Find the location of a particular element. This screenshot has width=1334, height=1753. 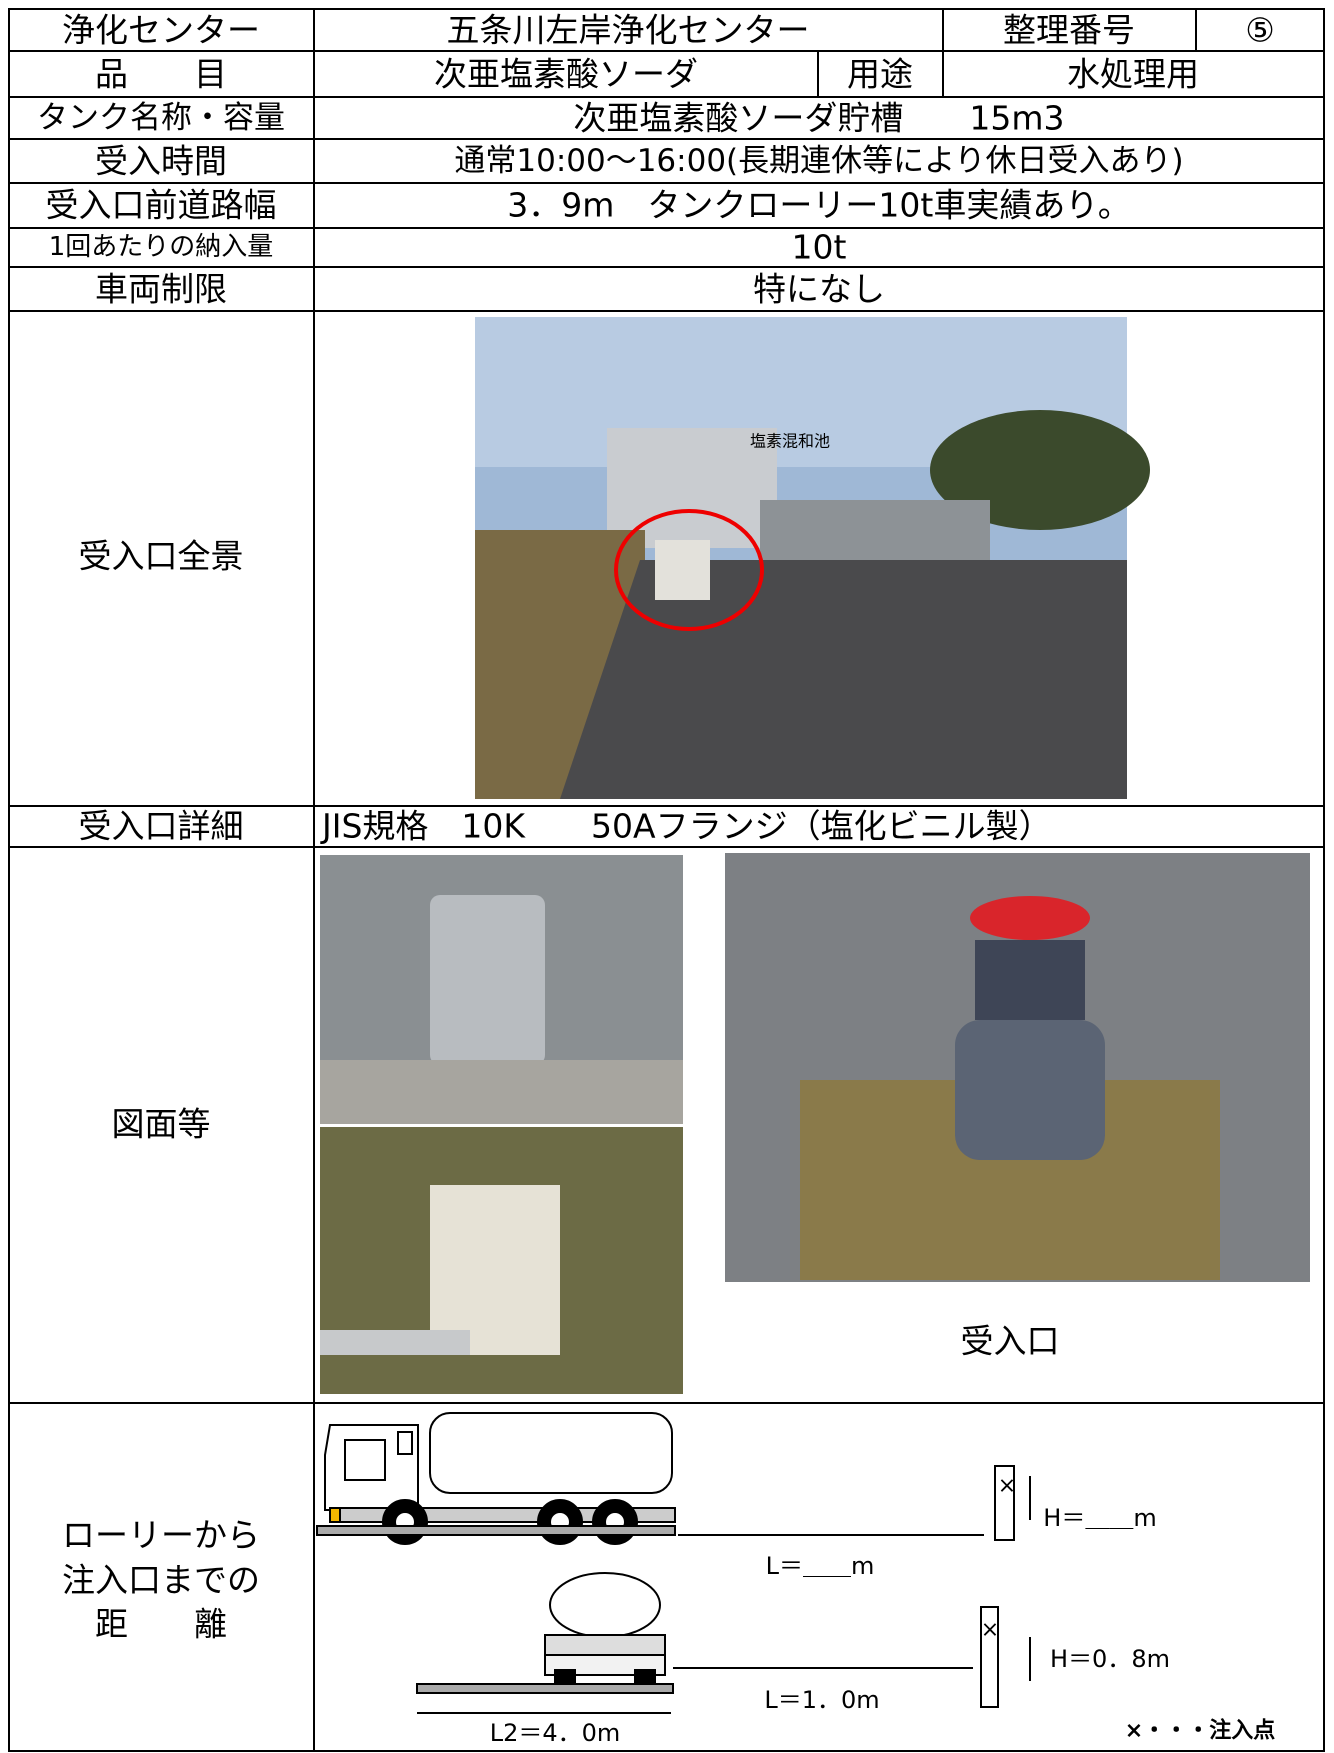

photo-valve is located at coordinates (1017, 1067).